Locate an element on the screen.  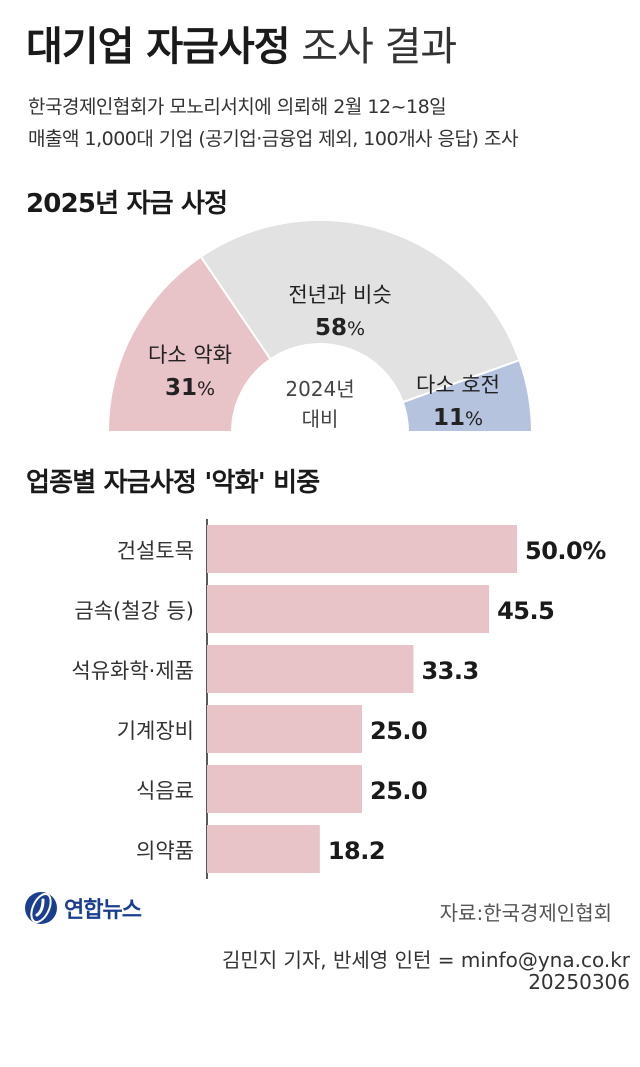
yonhap-logo: 연합뉴스 is located at coordinates (83, 908).